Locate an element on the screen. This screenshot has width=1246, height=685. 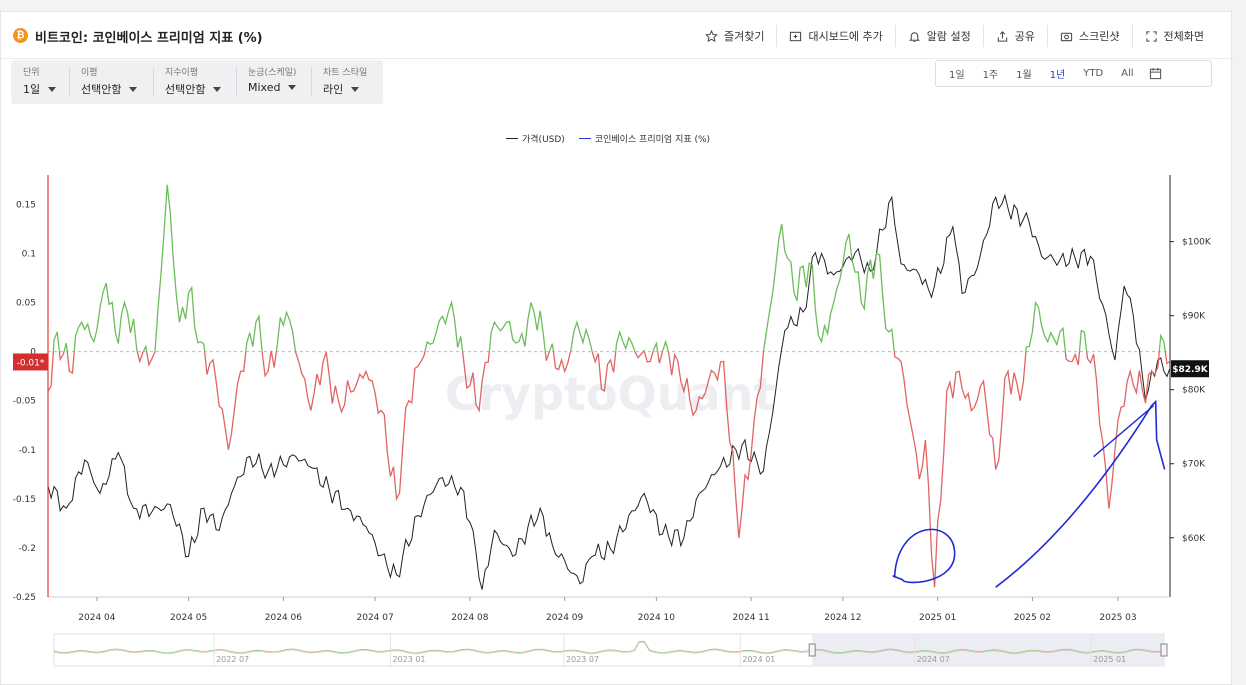
x-tick-label: 2024 12 is located at coordinates (842, 618).